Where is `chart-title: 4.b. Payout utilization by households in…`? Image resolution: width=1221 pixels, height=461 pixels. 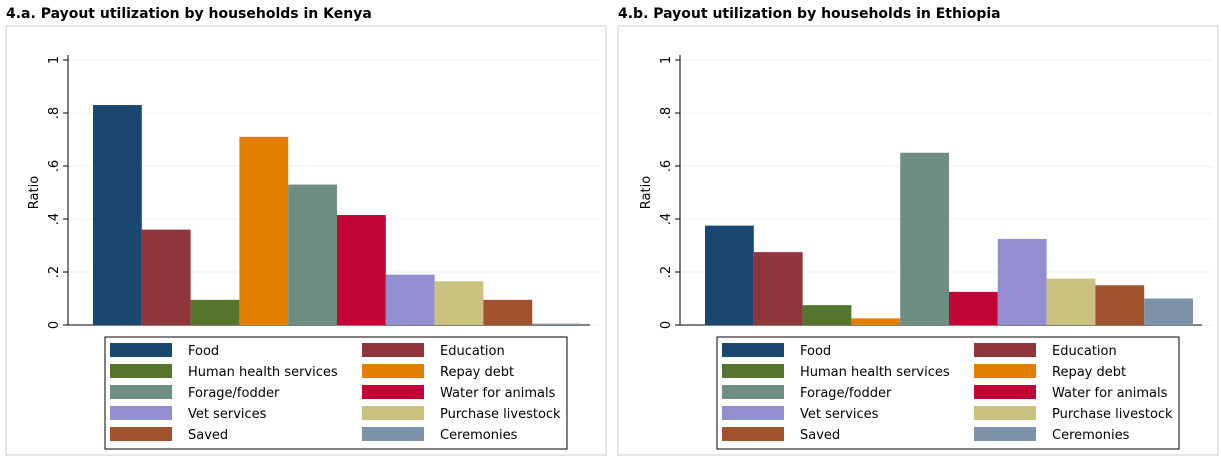 chart-title: 4.b. Payout utilization by households in… is located at coordinates (809, 14).